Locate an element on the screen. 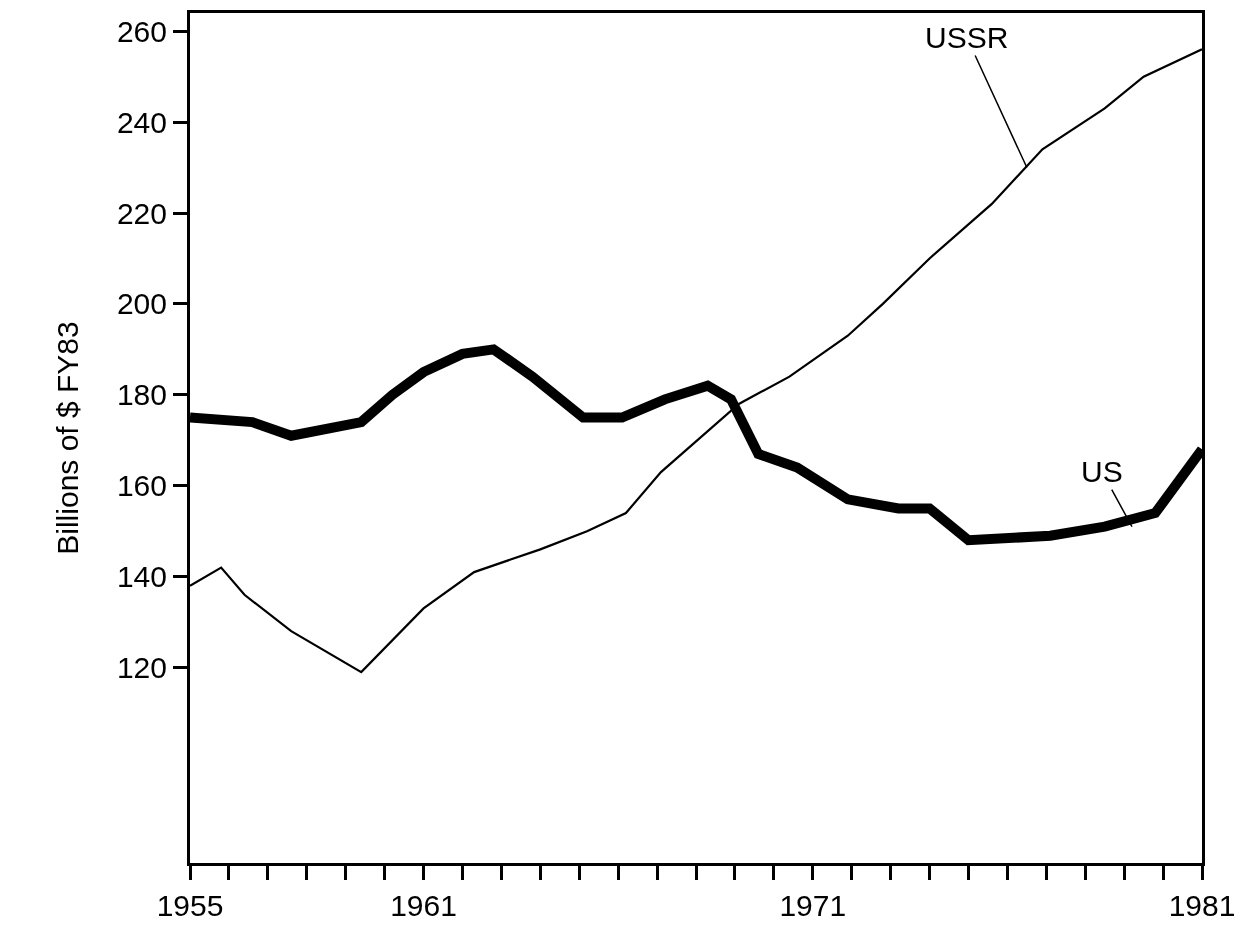  y-tick-label: 240 is located at coordinates (141, 122).